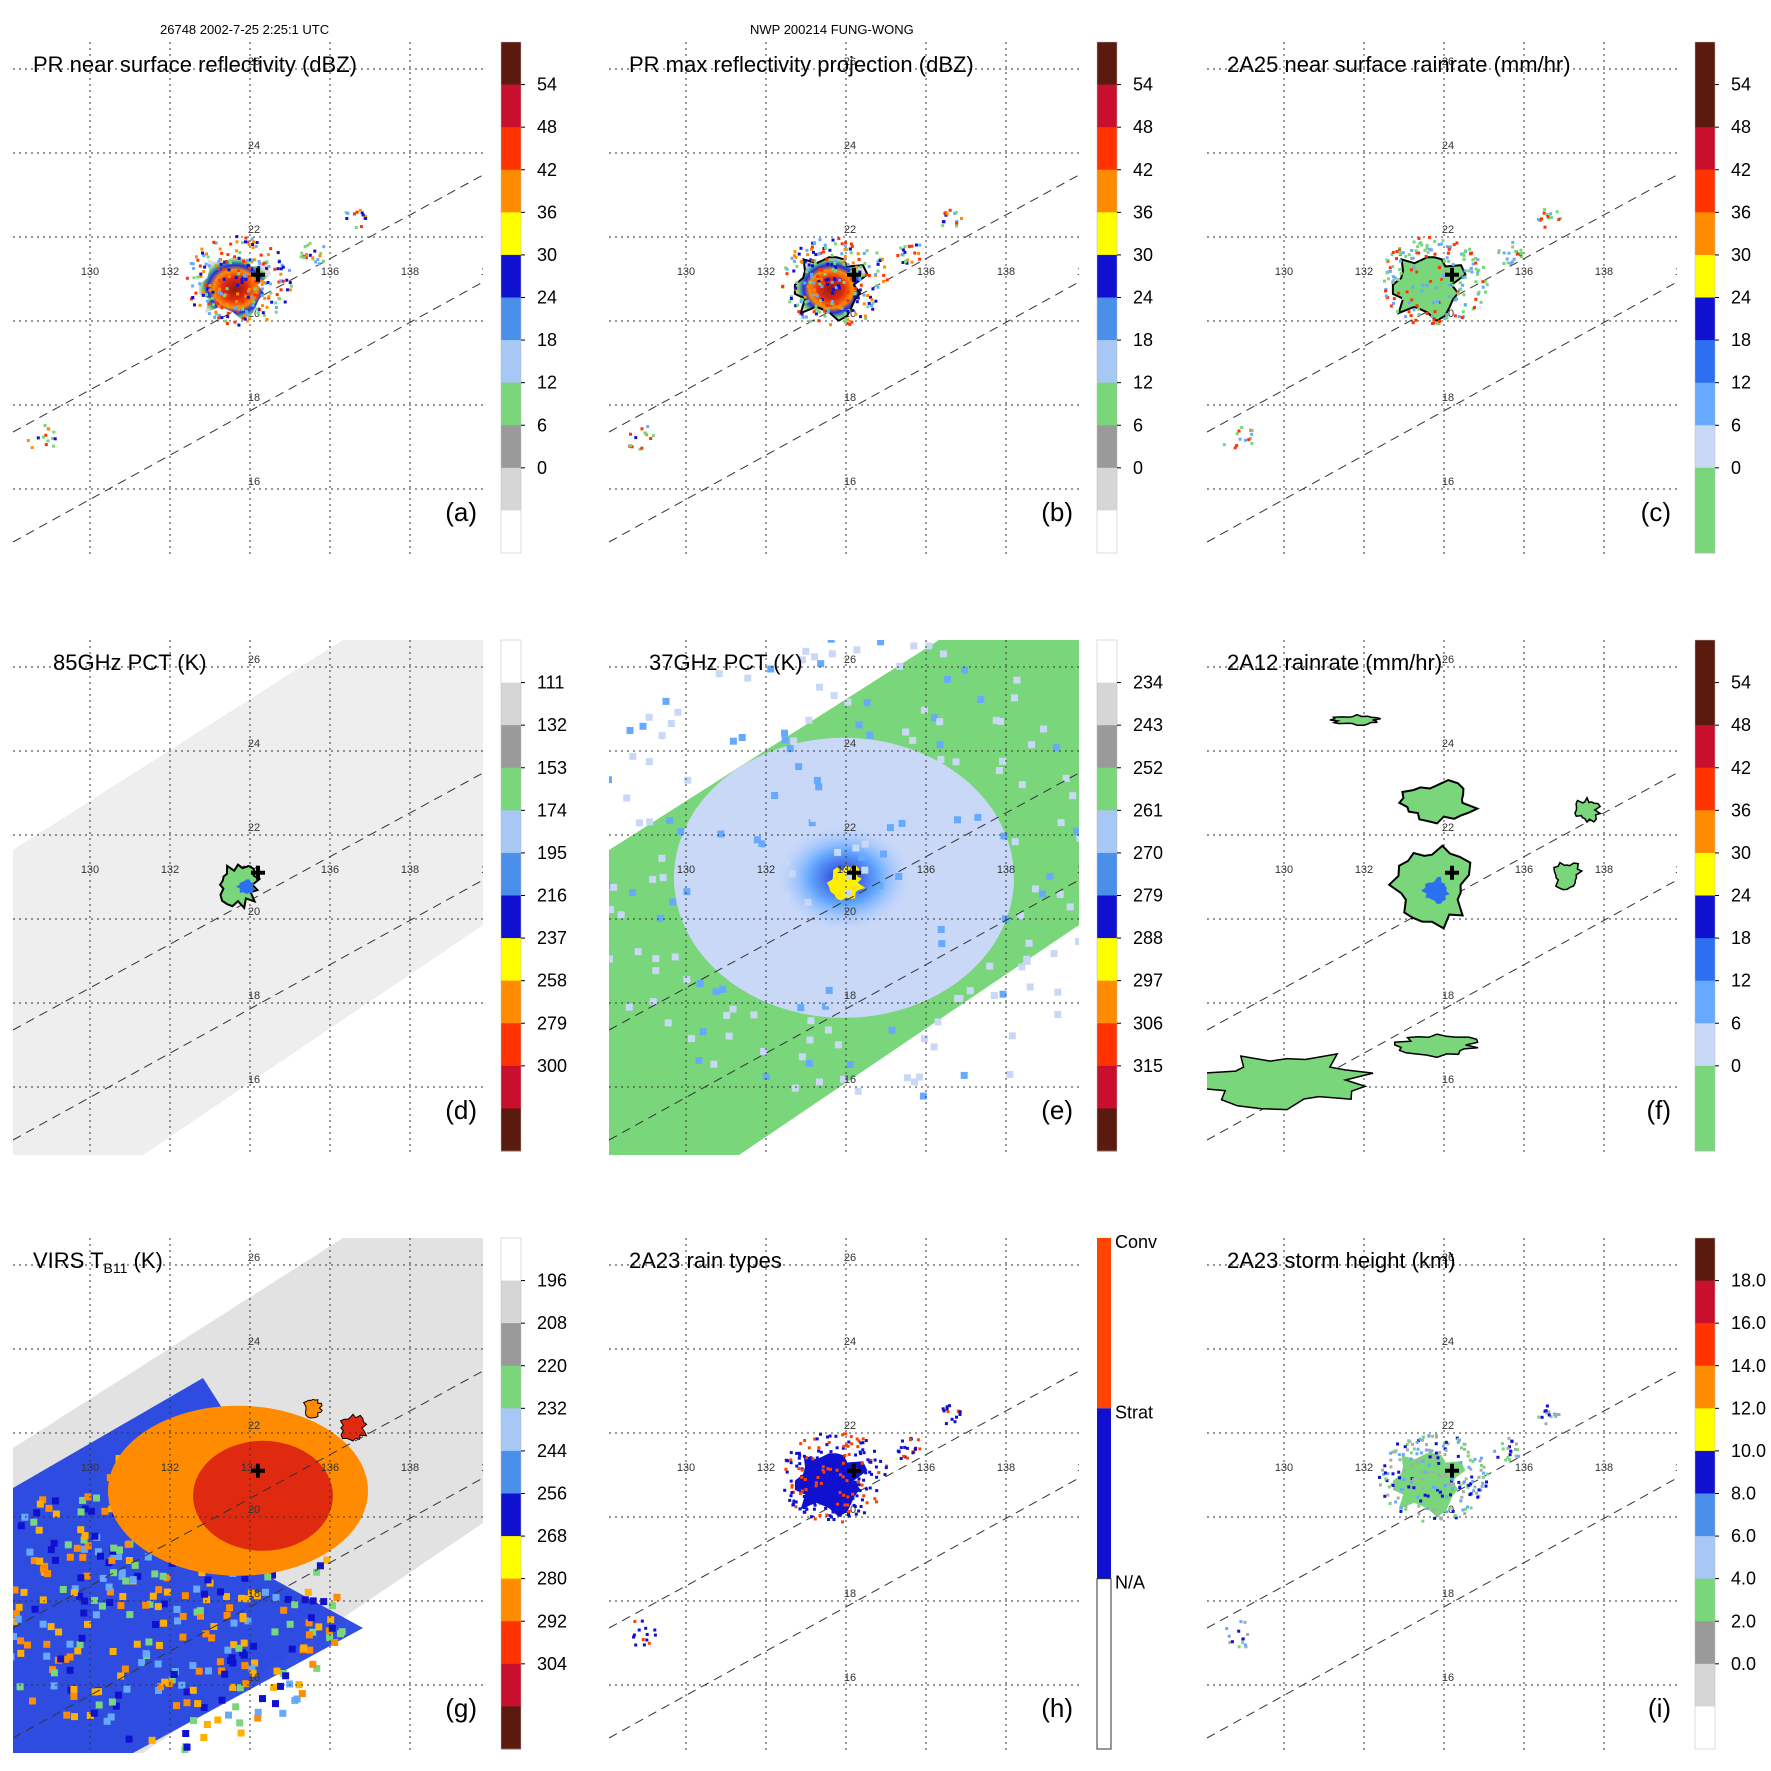  I want to click on storm-center-marker, so click(1452, 872).